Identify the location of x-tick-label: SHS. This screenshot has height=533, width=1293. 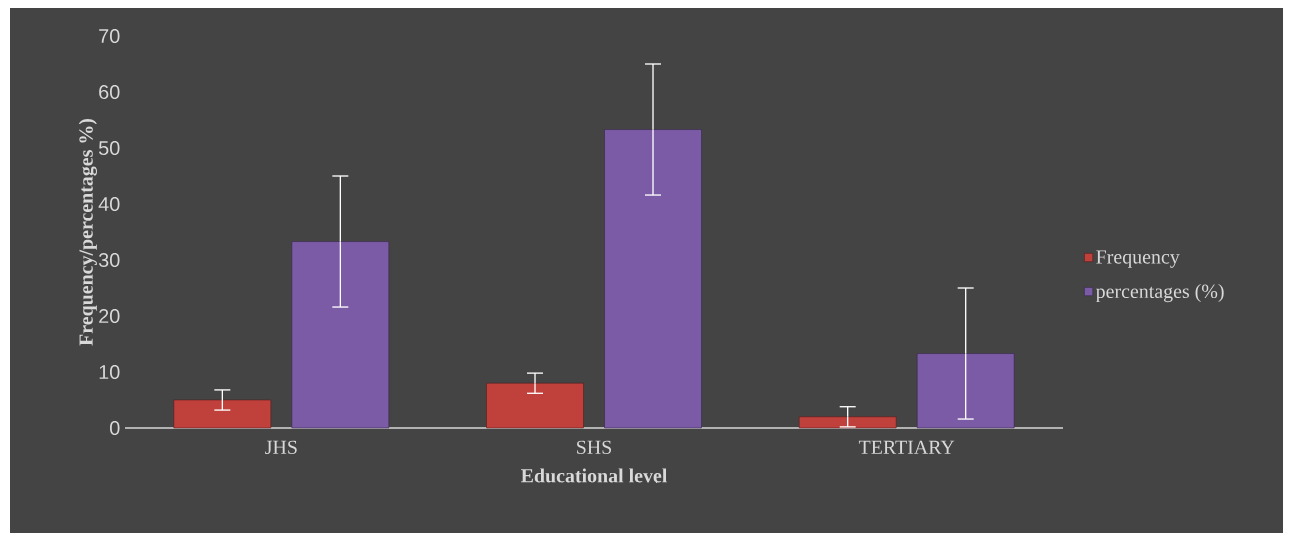
(594, 447).